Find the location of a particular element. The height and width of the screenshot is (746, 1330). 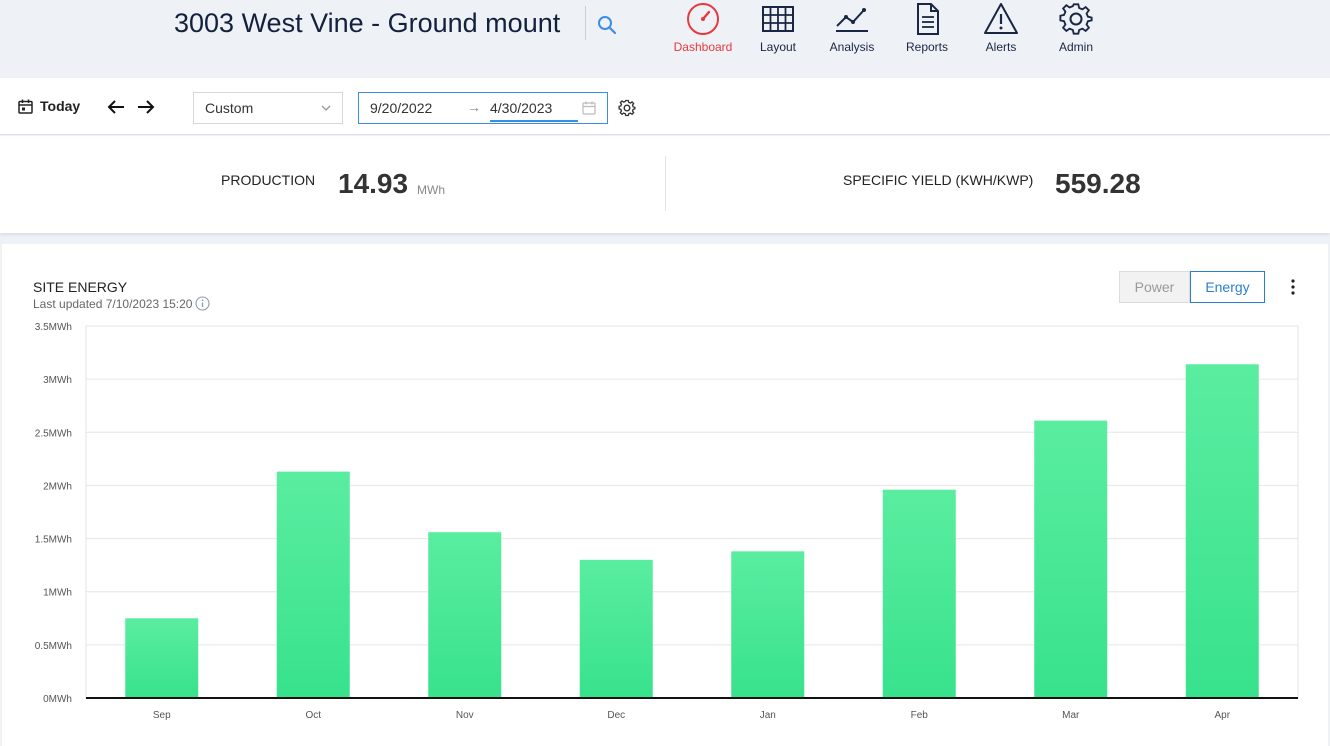

date-settings-button is located at coordinates (627, 110).